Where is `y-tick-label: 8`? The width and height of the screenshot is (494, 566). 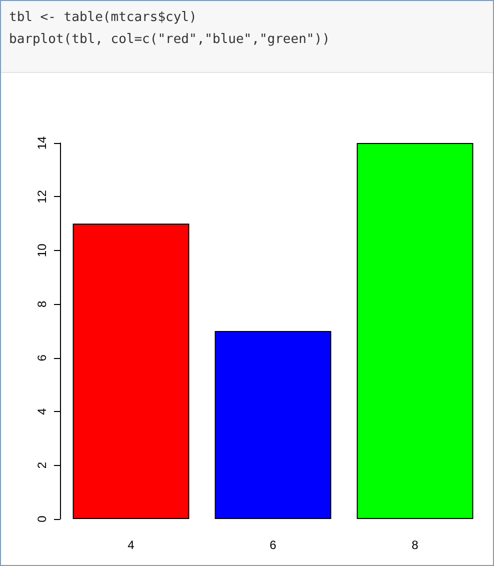 y-tick-label: 8 is located at coordinates (42, 304).